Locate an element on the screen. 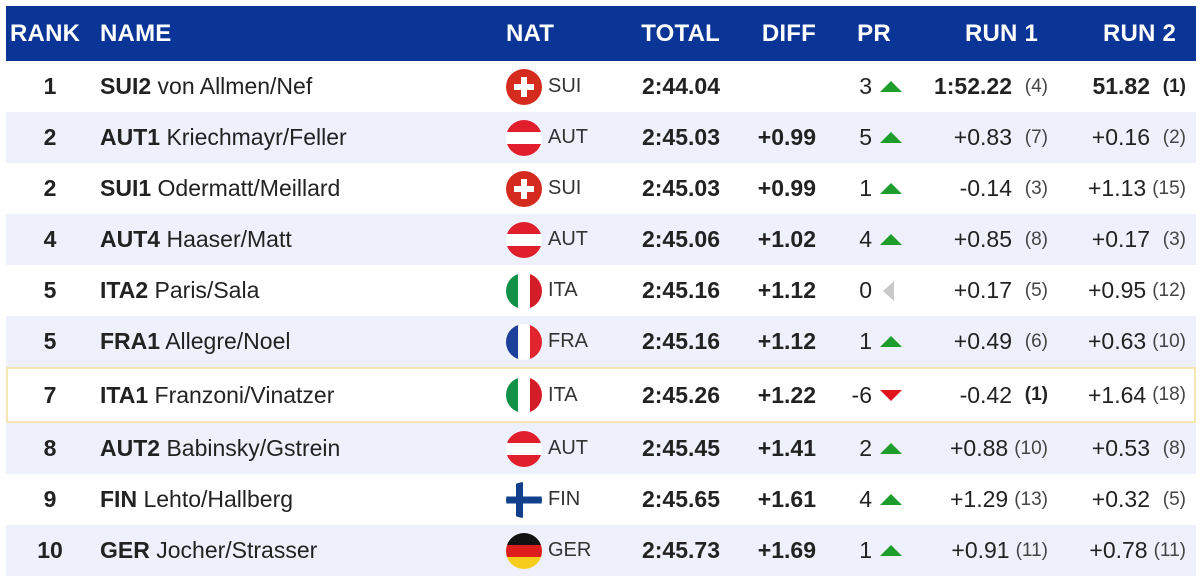 This screenshot has width=1200, height=580. name-cell: AUT4 Haaser/Matt is located at coordinates (300, 239).